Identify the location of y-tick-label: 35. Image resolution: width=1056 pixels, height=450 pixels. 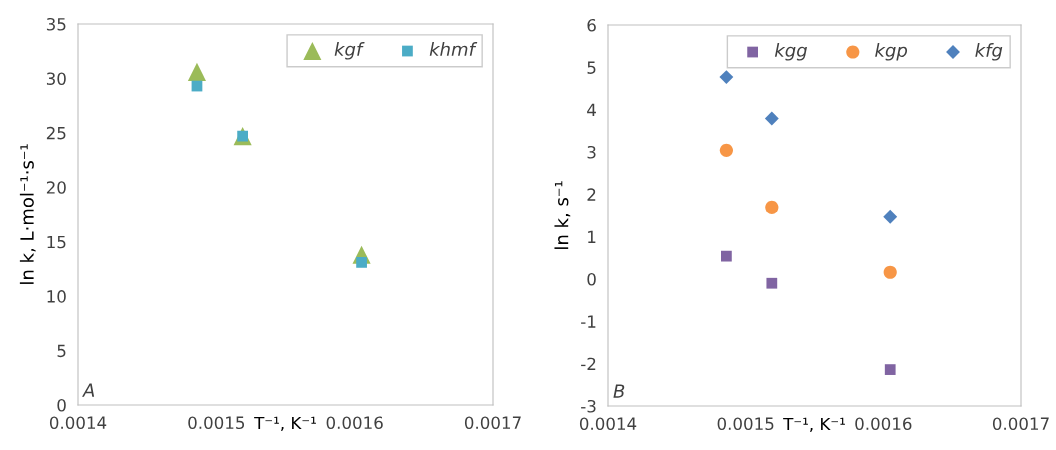
(56, 24).